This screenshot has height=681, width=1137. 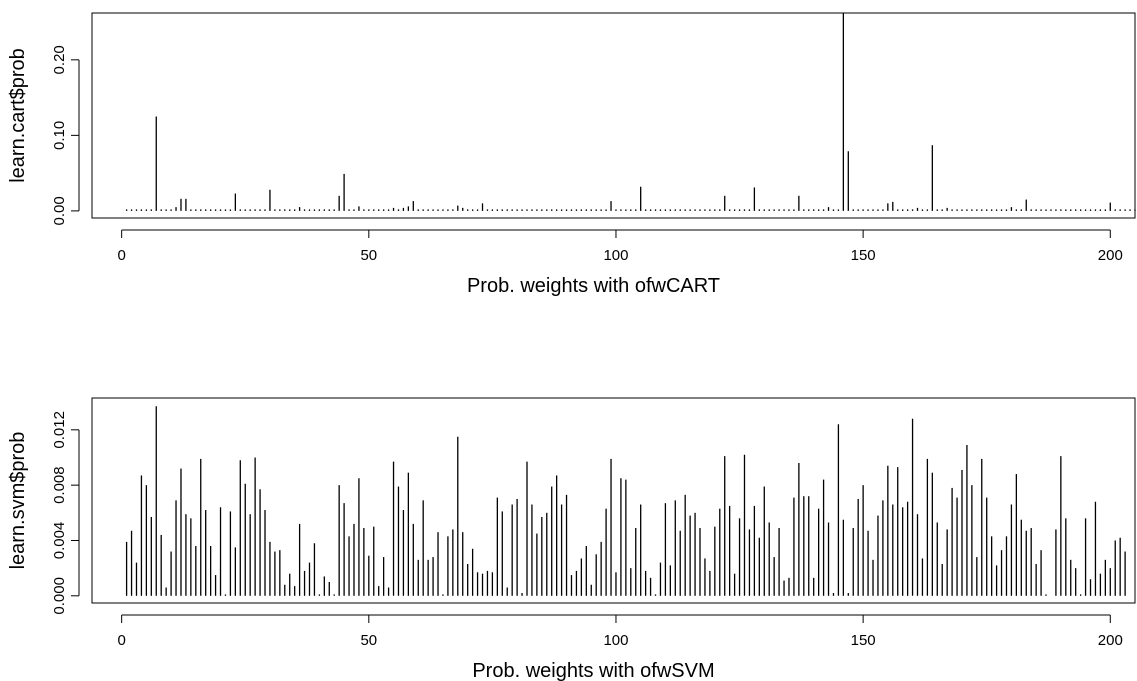 I want to click on cart-y-axis-label: learn.cart$prob, so click(x=18, y=115).